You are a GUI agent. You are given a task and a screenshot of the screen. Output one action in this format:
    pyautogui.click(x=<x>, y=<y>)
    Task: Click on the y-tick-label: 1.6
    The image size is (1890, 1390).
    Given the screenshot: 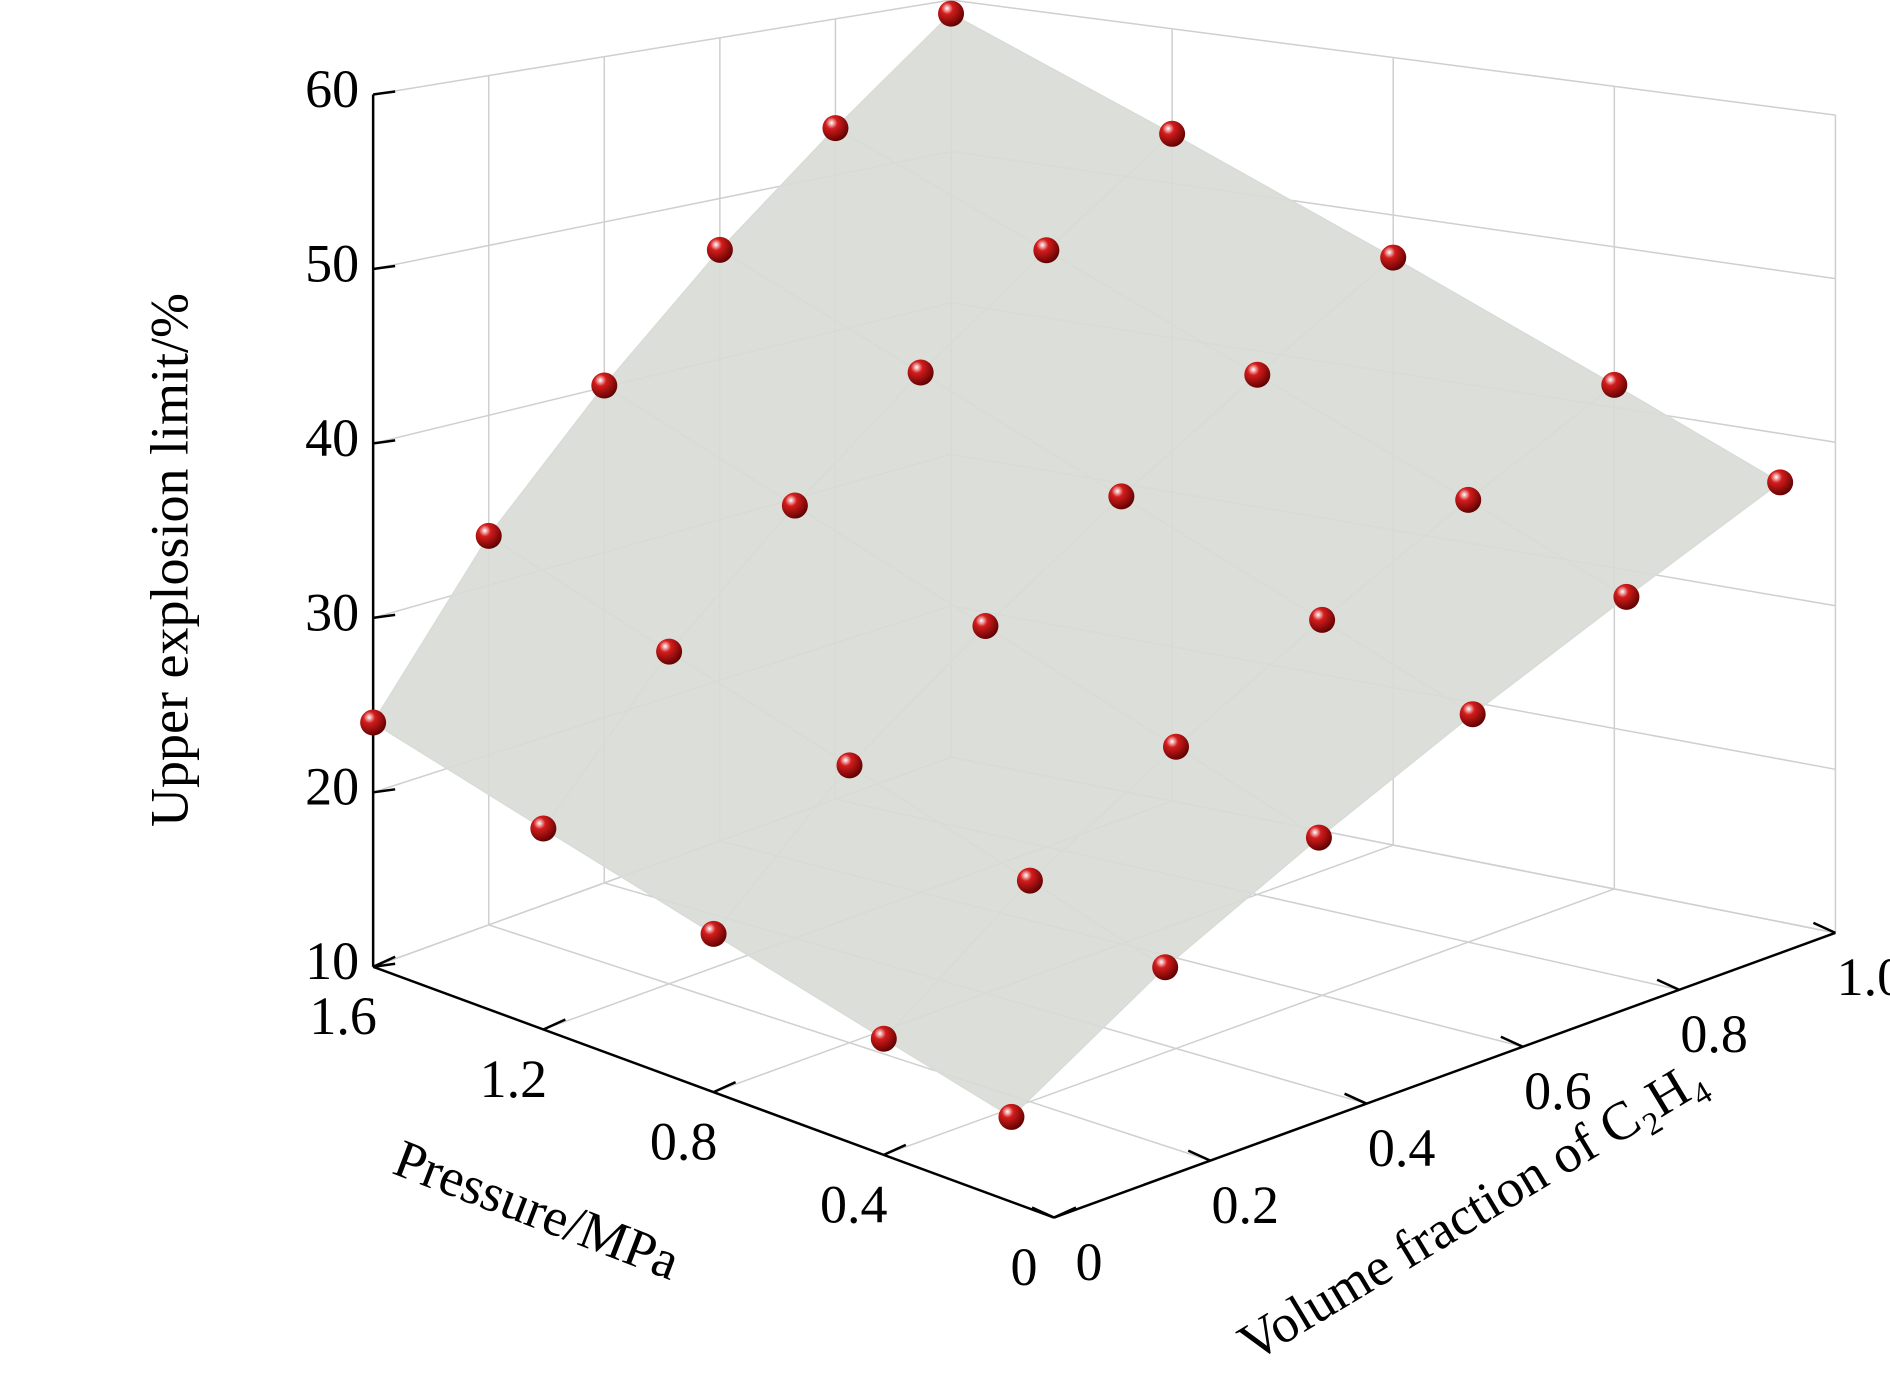 What is the action you would take?
    pyautogui.click(x=343, y=1016)
    